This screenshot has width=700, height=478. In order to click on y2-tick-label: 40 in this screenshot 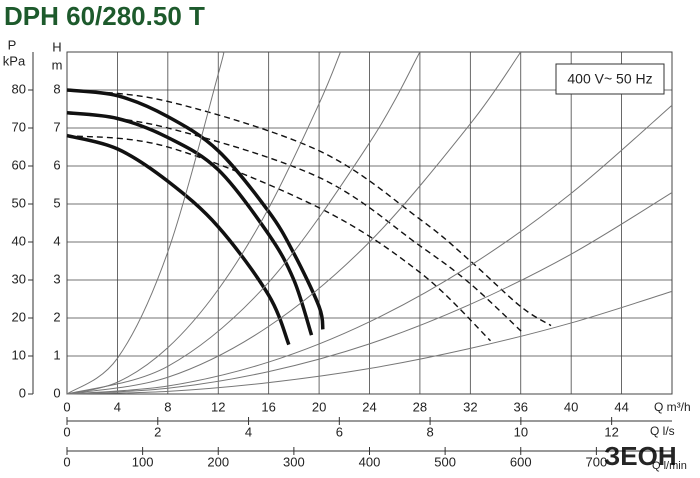, I will do `click(19, 240)`.